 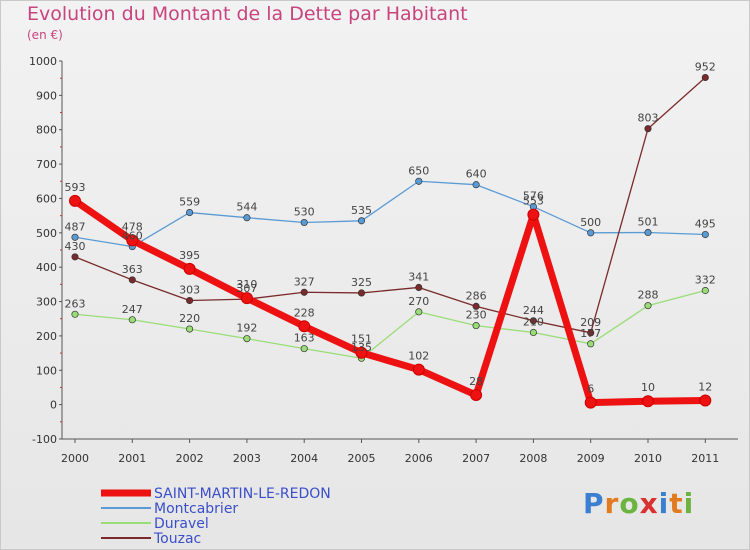 What do you see at coordinates (246, 284) in the screenshot?
I see `data-label: 310` at bounding box center [246, 284].